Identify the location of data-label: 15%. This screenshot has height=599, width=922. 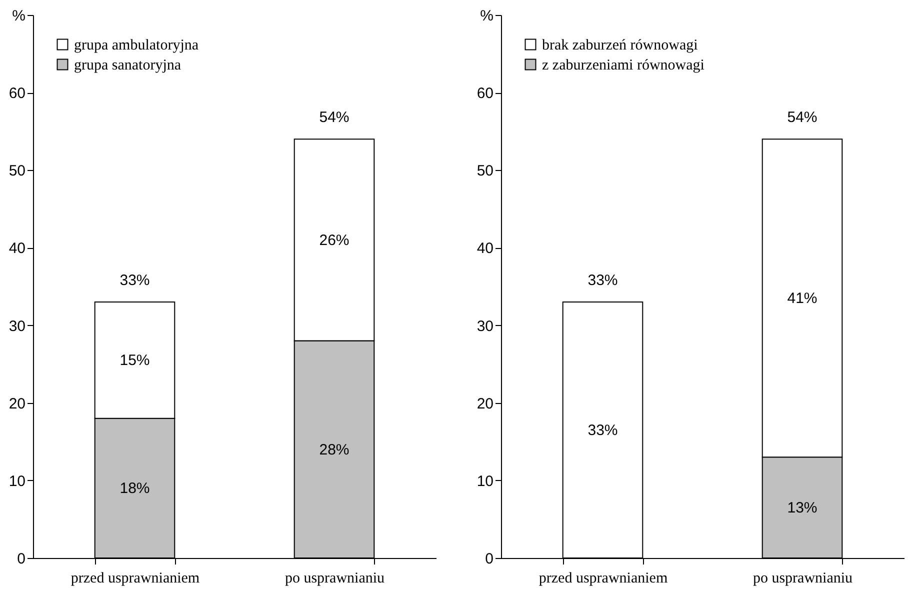
(135, 361).